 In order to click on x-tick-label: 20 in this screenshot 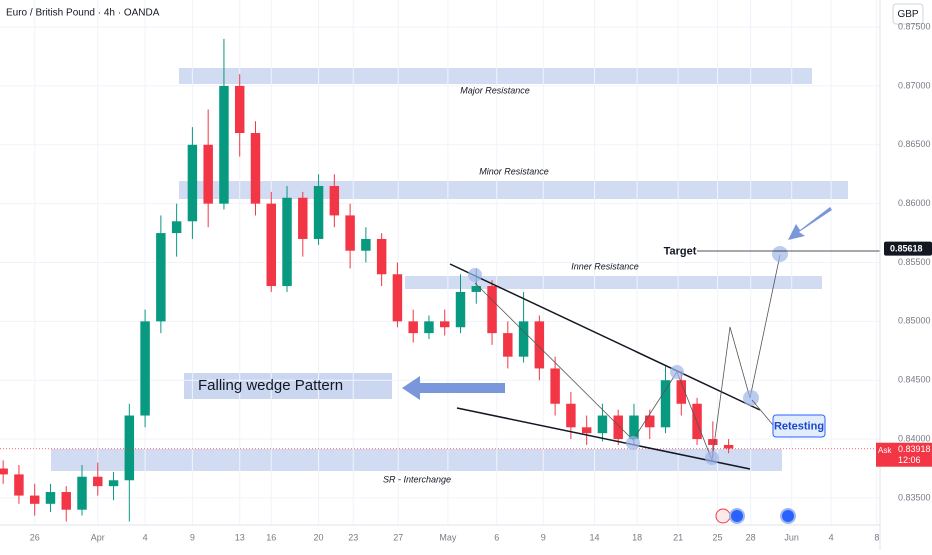, I will do `click(319, 537)`.